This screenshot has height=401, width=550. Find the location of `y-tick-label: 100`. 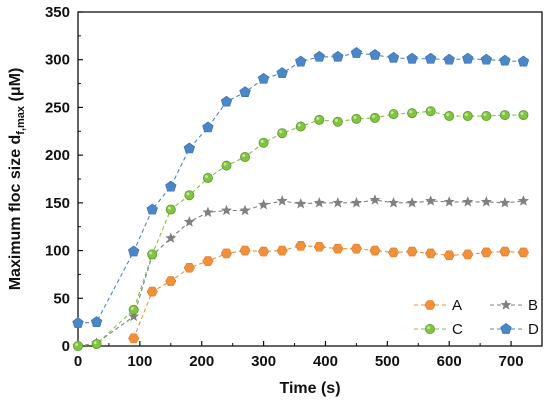

y-tick-label: 100 is located at coordinates (57, 251).